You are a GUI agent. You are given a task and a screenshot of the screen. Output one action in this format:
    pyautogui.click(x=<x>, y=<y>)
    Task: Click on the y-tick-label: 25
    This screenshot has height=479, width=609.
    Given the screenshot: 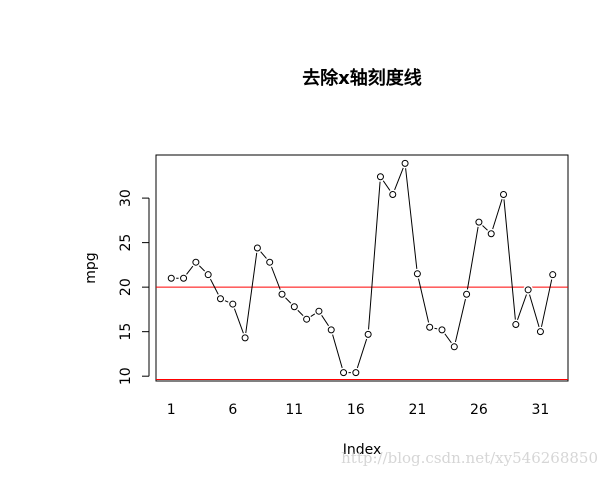 What is the action you would take?
    pyautogui.click(x=126, y=243)
    